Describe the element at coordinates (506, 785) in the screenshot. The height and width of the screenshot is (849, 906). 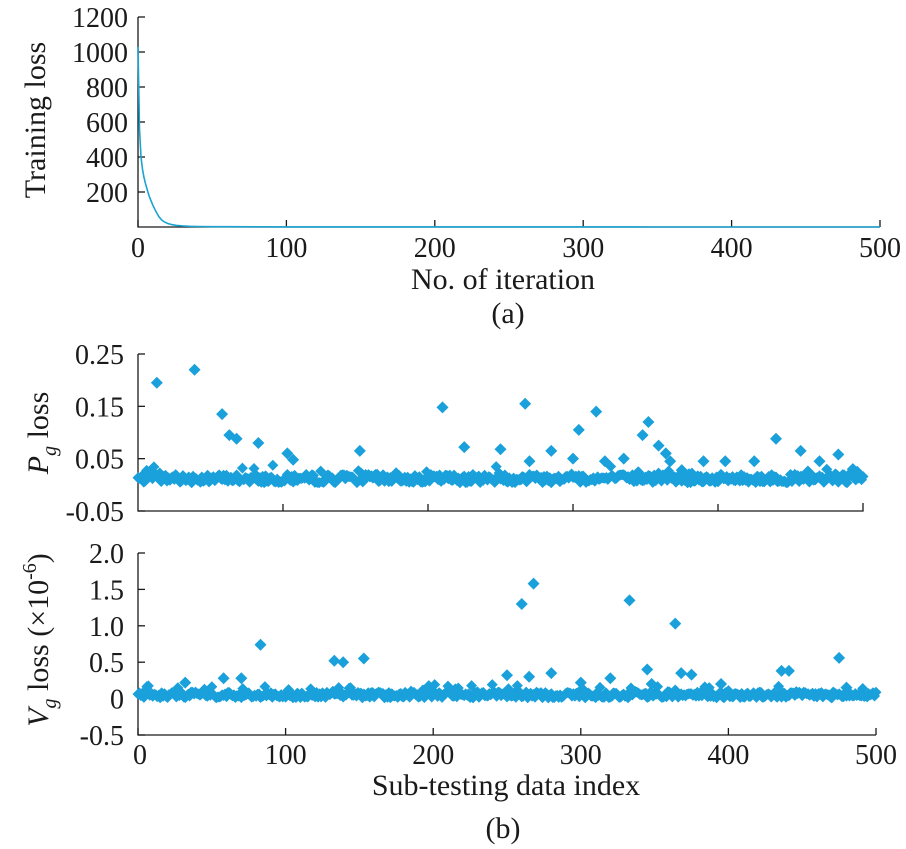
I see `panel-vg-x-label: Sub-testing data index` at that location.